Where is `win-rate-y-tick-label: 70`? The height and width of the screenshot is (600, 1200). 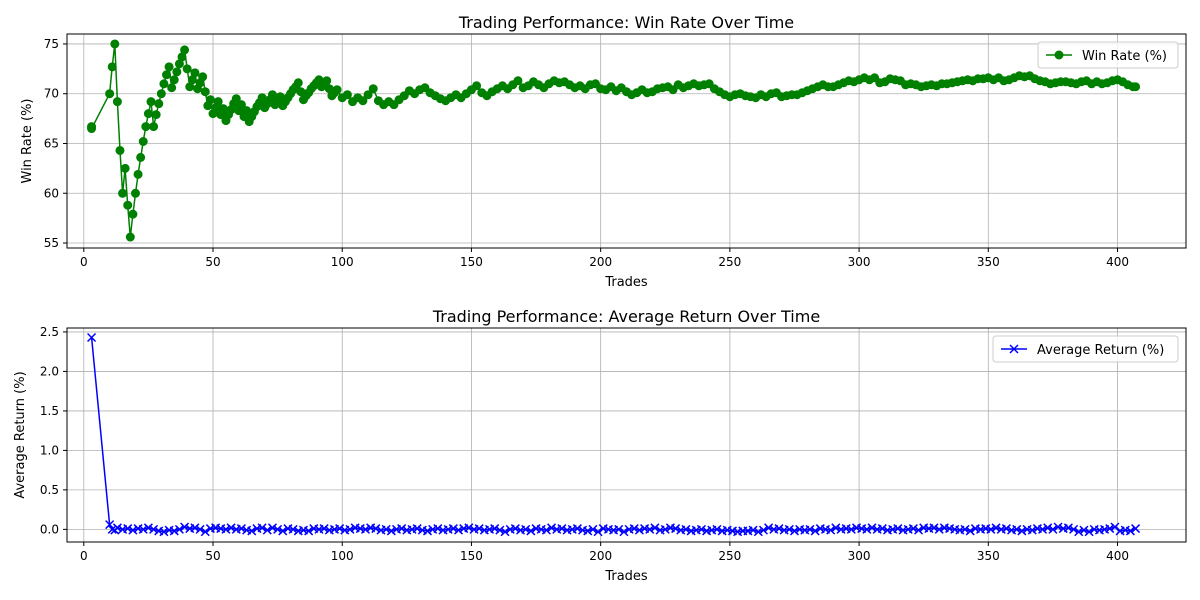 win-rate-y-tick-label: 70 is located at coordinates (51, 94).